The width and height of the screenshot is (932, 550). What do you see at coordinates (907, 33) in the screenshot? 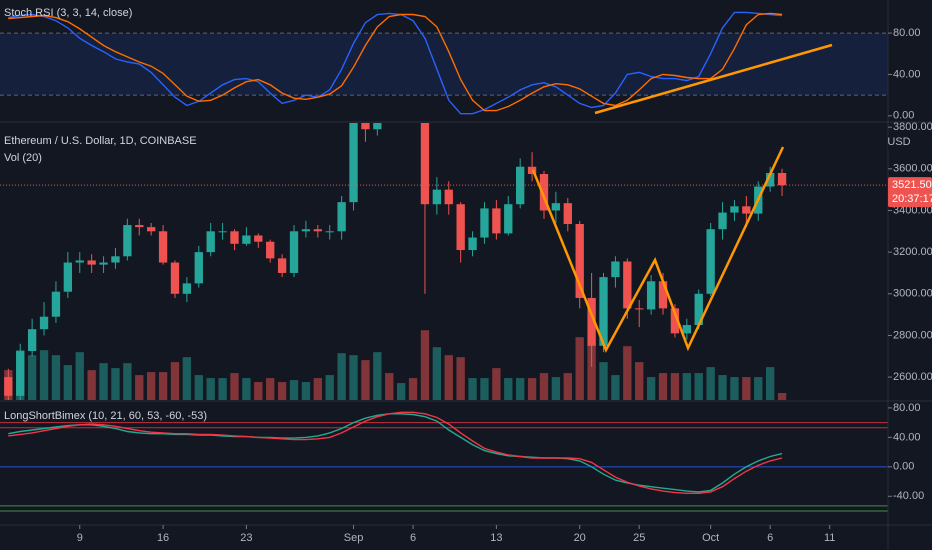
I see `y-tick-label: 80.00` at bounding box center [907, 33].